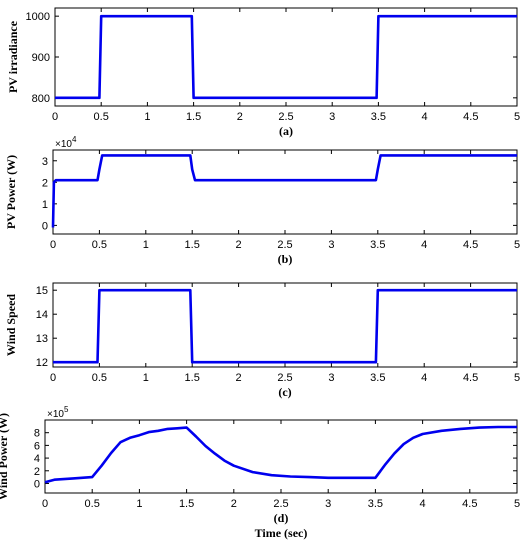 The height and width of the screenshot is (550, 530). Describe the element at coordinates (41, 99) in the screenshot. I see `y-tick-label: 800` at that location.